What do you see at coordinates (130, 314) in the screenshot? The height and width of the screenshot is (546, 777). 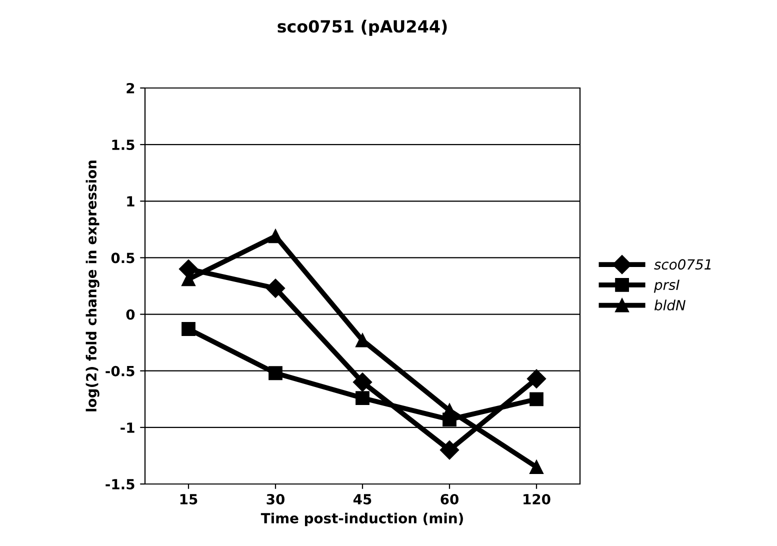 I see `y-tick-label: 0` at bounding box center [130, 314].